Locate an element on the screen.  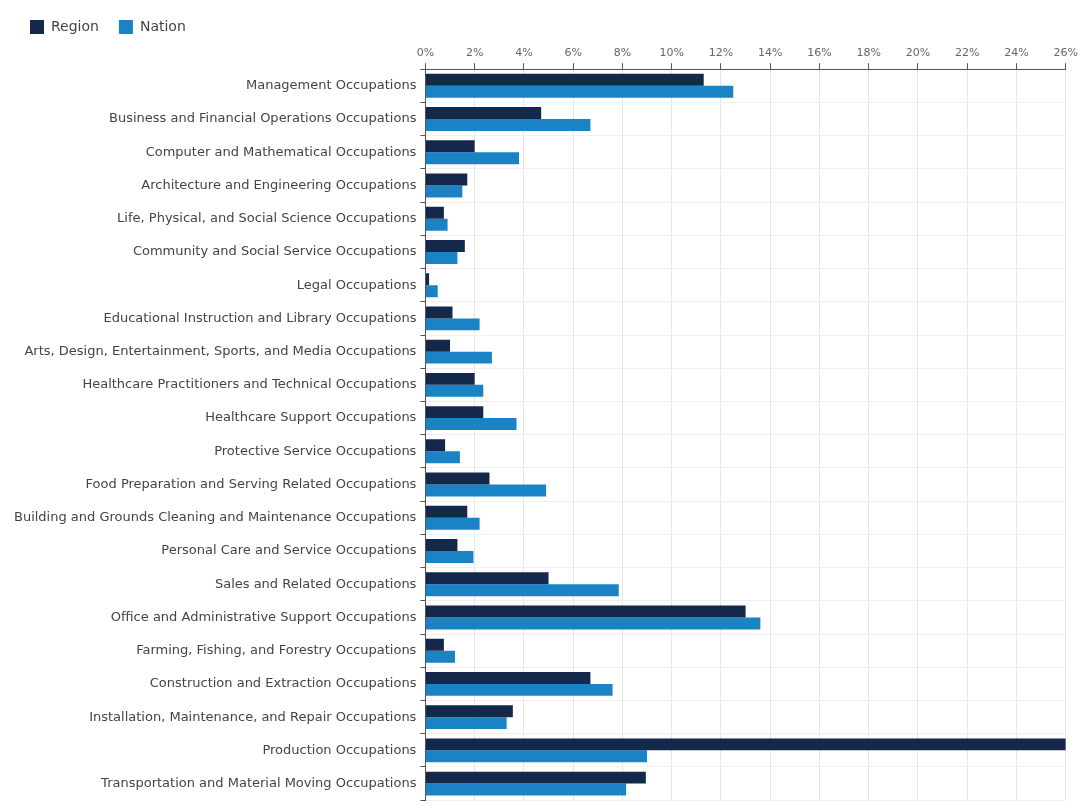
y-tick-label: Healthcare Practitioners and Technical Occupations is located at coordinates (249, 384).